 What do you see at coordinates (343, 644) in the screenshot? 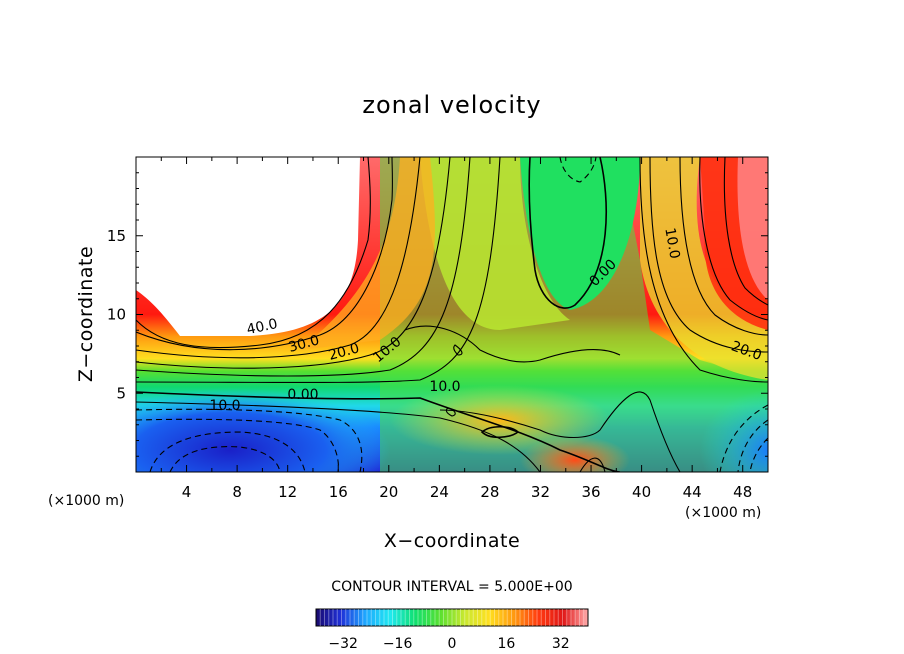
I see `colorbar-tick-label: −32` at bounding box center [343, 644].